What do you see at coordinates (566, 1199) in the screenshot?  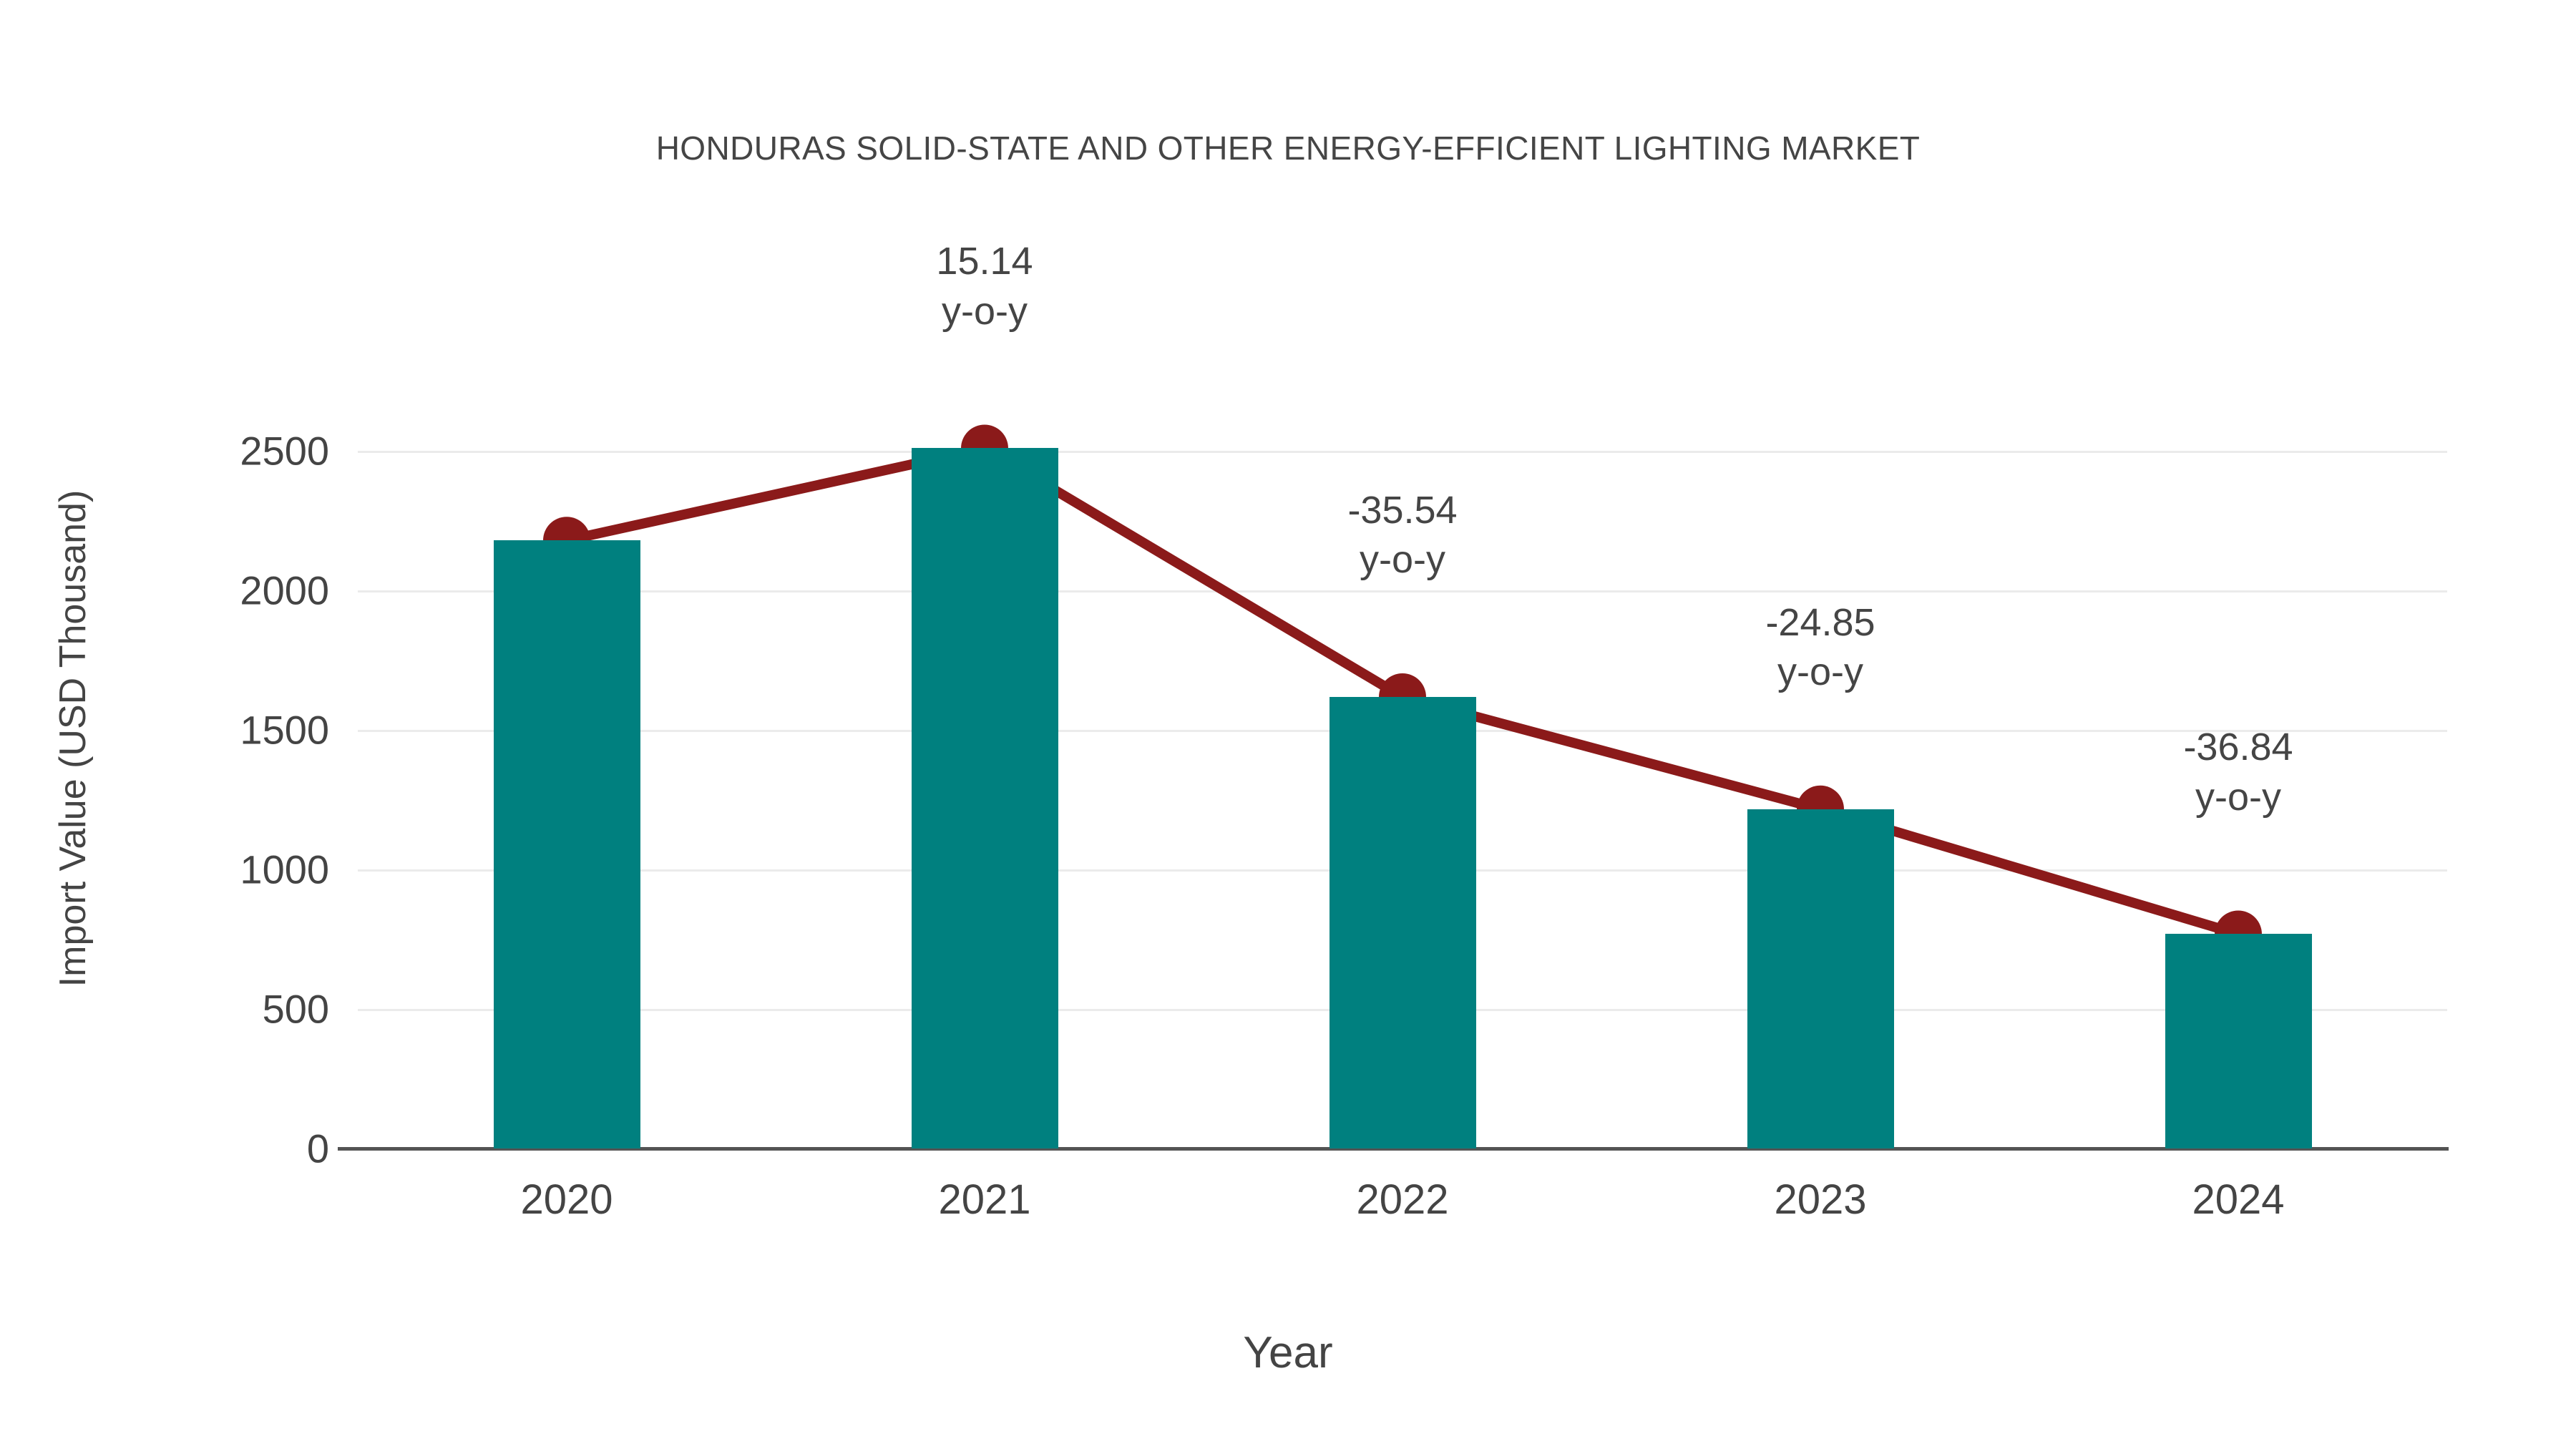 I see `x-tick-label-2020: 2020` at bounding box center [566, 1199].